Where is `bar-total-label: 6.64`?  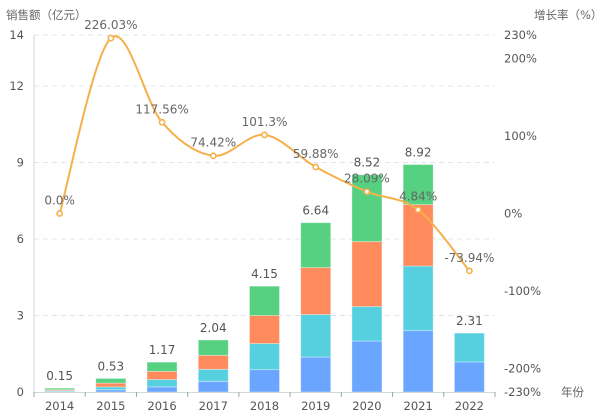 bar-total-label: 6.64 is located at coordinates (315, 211).